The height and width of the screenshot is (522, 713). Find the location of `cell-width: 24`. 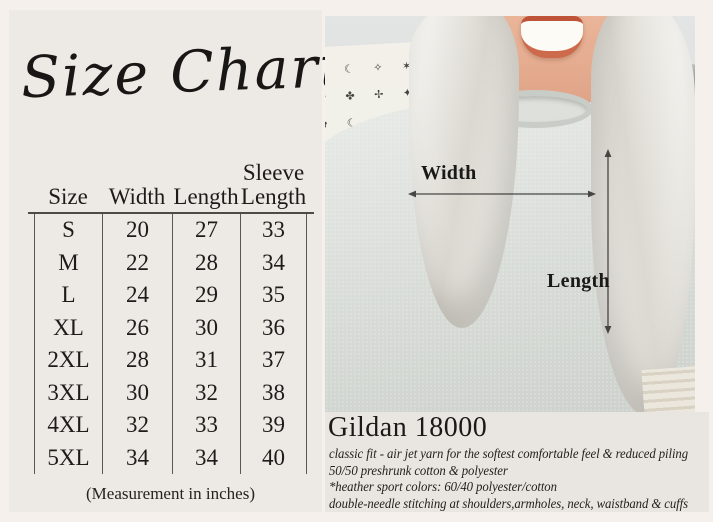

cell-width: 24 is located at coordinates (137, 295).